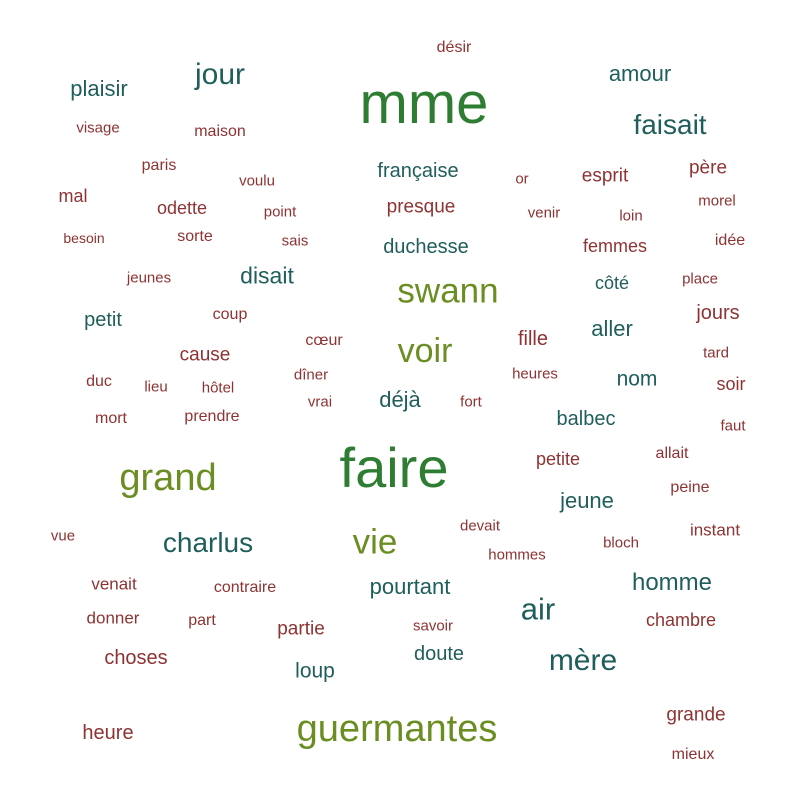  Describe the element at coordinates (717, 201) in the screenshot. I see `word-morel: morel` at that location.